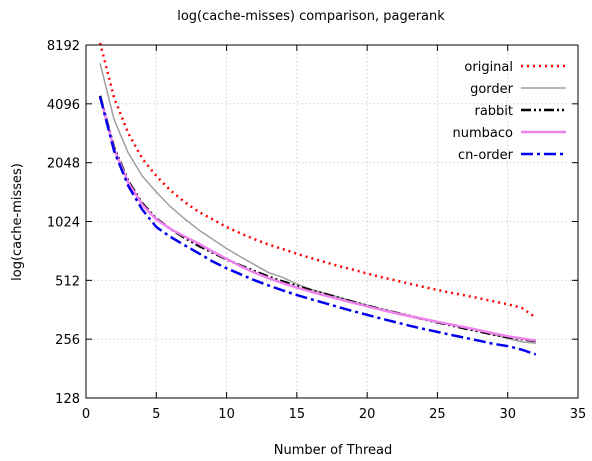  What do you see at coordinates (63, 46) in the screenshot?
I see `y-tick-label: 8192` at bounding box center [63, 46].